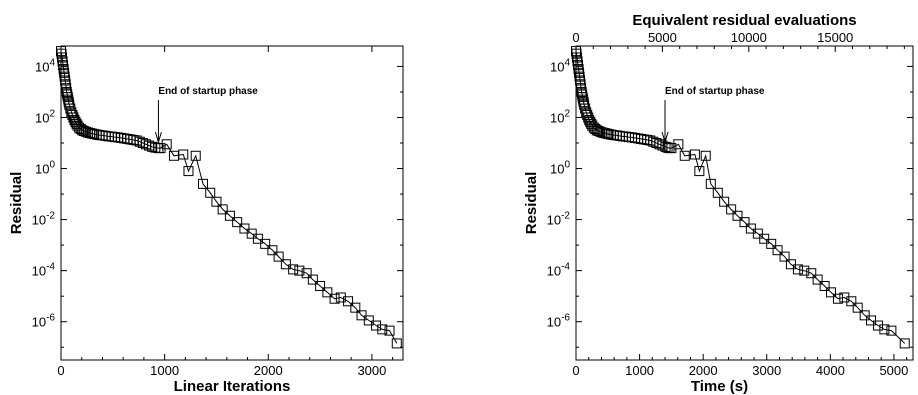 The width and height of the screenshot is (918, 395). Describe the element at coordinates (560, 65) in the screenshot. I see `y-tick-label: 10⁴` at that location.